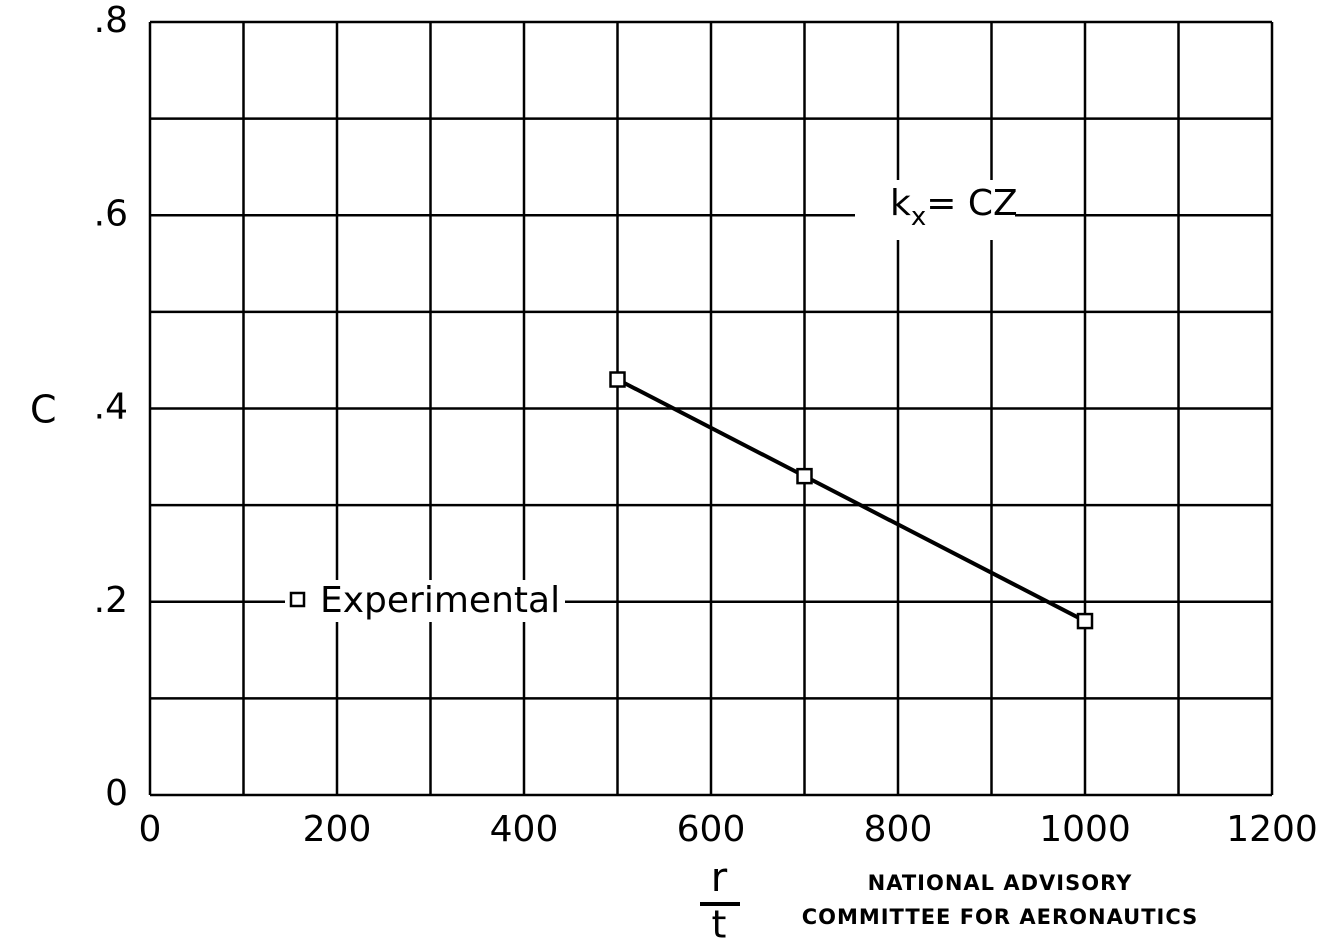 The width and height of the screenshot is (1330, 947). I want to click on legend-marker, so click(297, 599).